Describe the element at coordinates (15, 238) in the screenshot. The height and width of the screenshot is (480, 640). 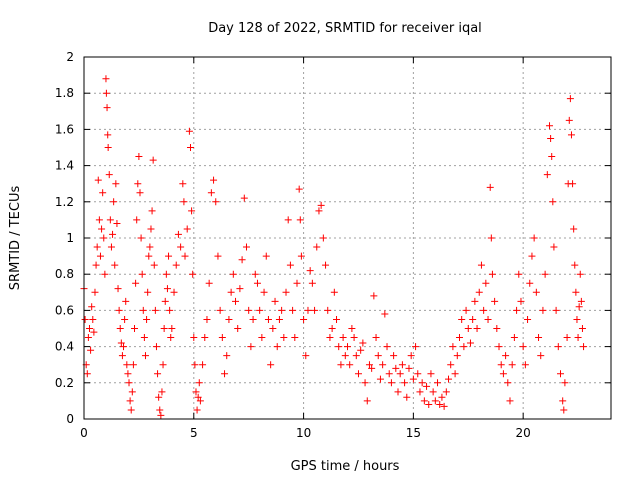
I see `y-axis-label: SRMTID / TECUs` at that location.